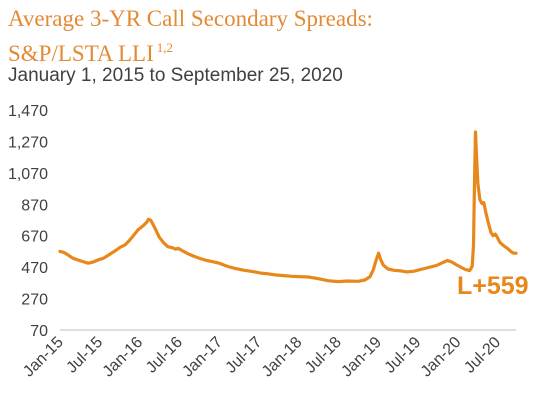 The height and width of the screenshot is (408, 545). What do you see at coordinates (282, 357) in the screenshot?
I see `x-tick-label: Jan-18` at bounding box center [282, 357].